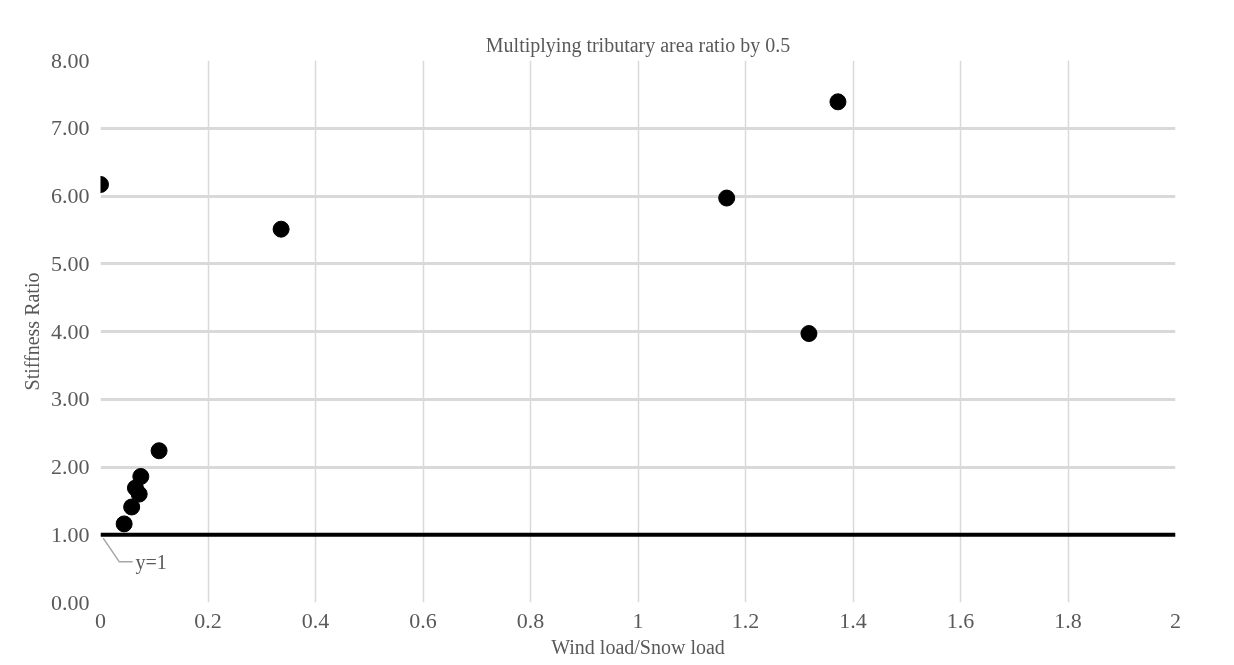 The width and height of the screenshot is (1234, 665). What do you see at coordinates (100, 620) in the screenshot?
I see `x-tick-label: 0` at bounding box center [100, 620].